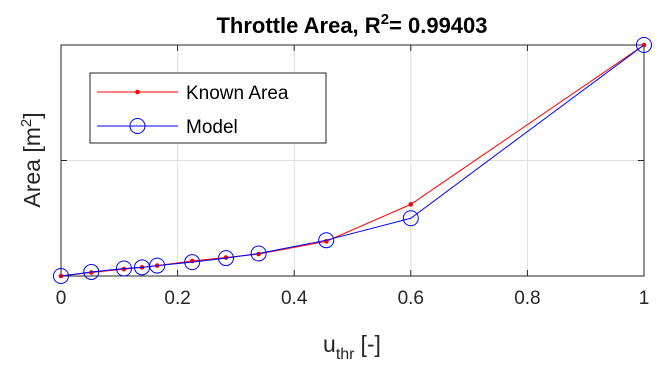 This screenshot has width=668, height=372. Describe the element at coordinates (177, 298) in the screenshot. I see `x-tick-label: 0.2` at that location.